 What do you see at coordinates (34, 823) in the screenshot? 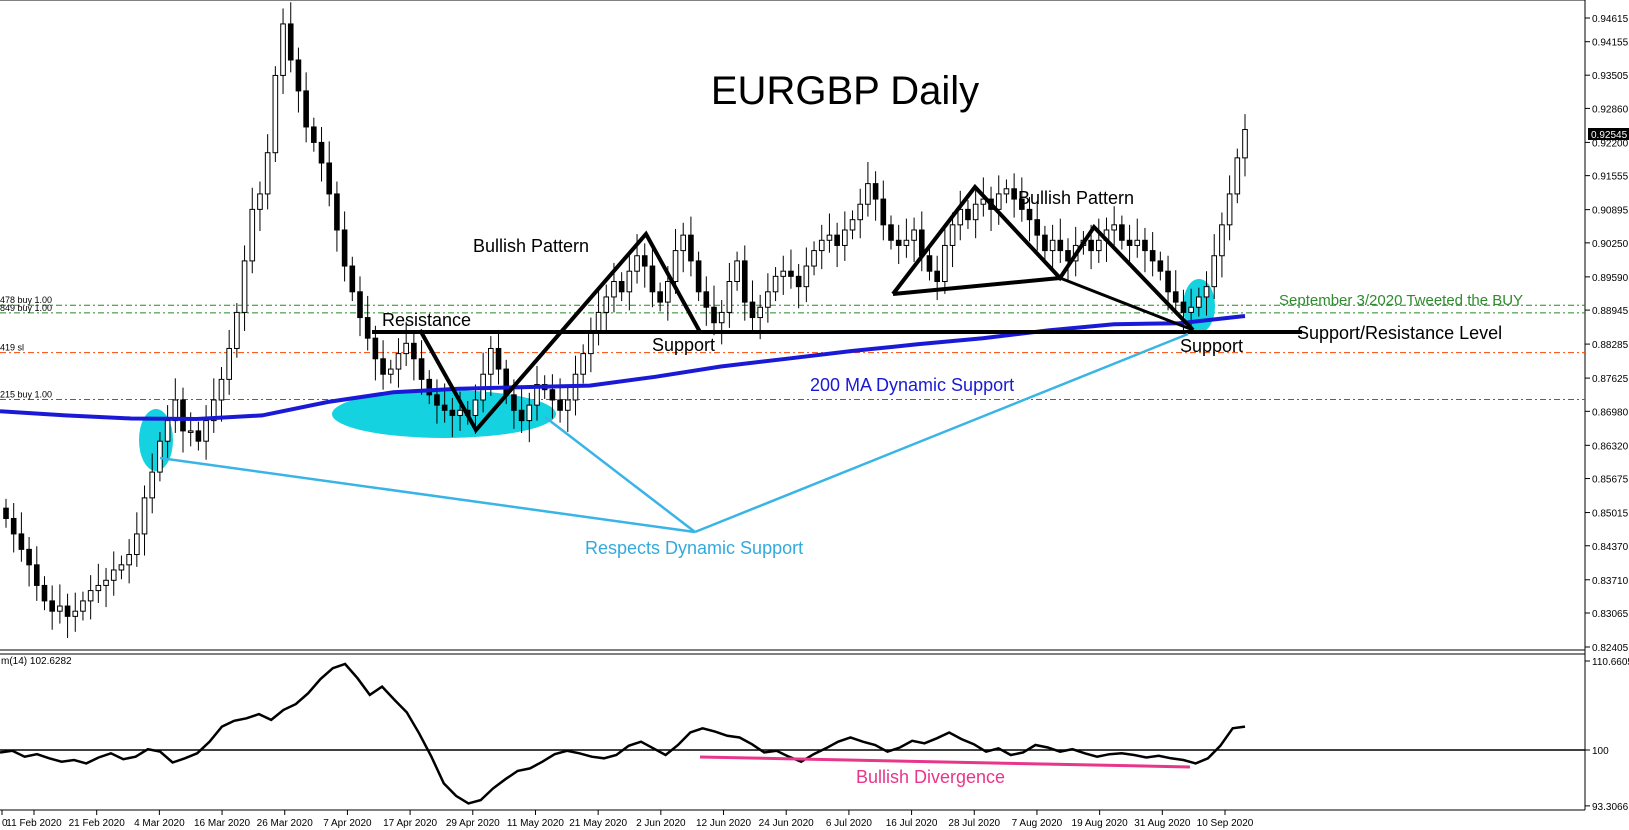
I see `time-tick-label: 11 Feb 2020` at bounding box center [34, 823].